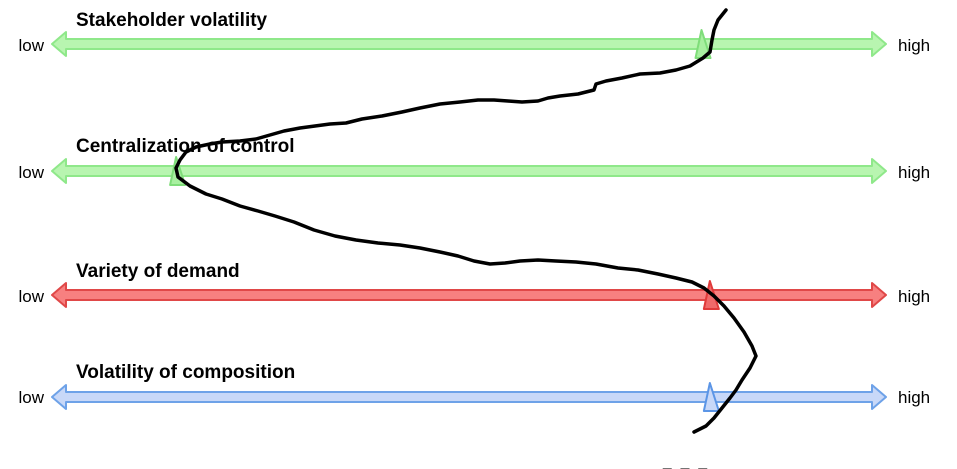  I want to click on dimension-stakeholder-volatility: Stakeholder volatility low high, so click(474, 34).